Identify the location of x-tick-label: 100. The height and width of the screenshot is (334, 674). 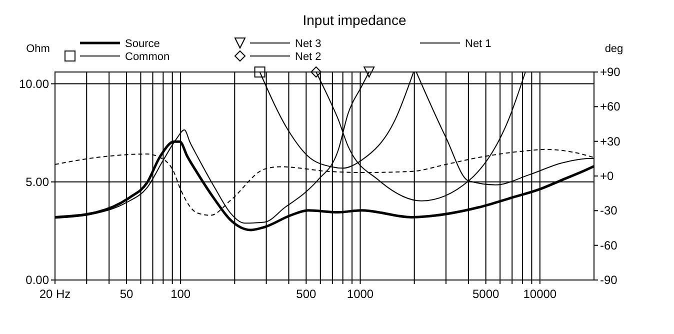
(180, 294).